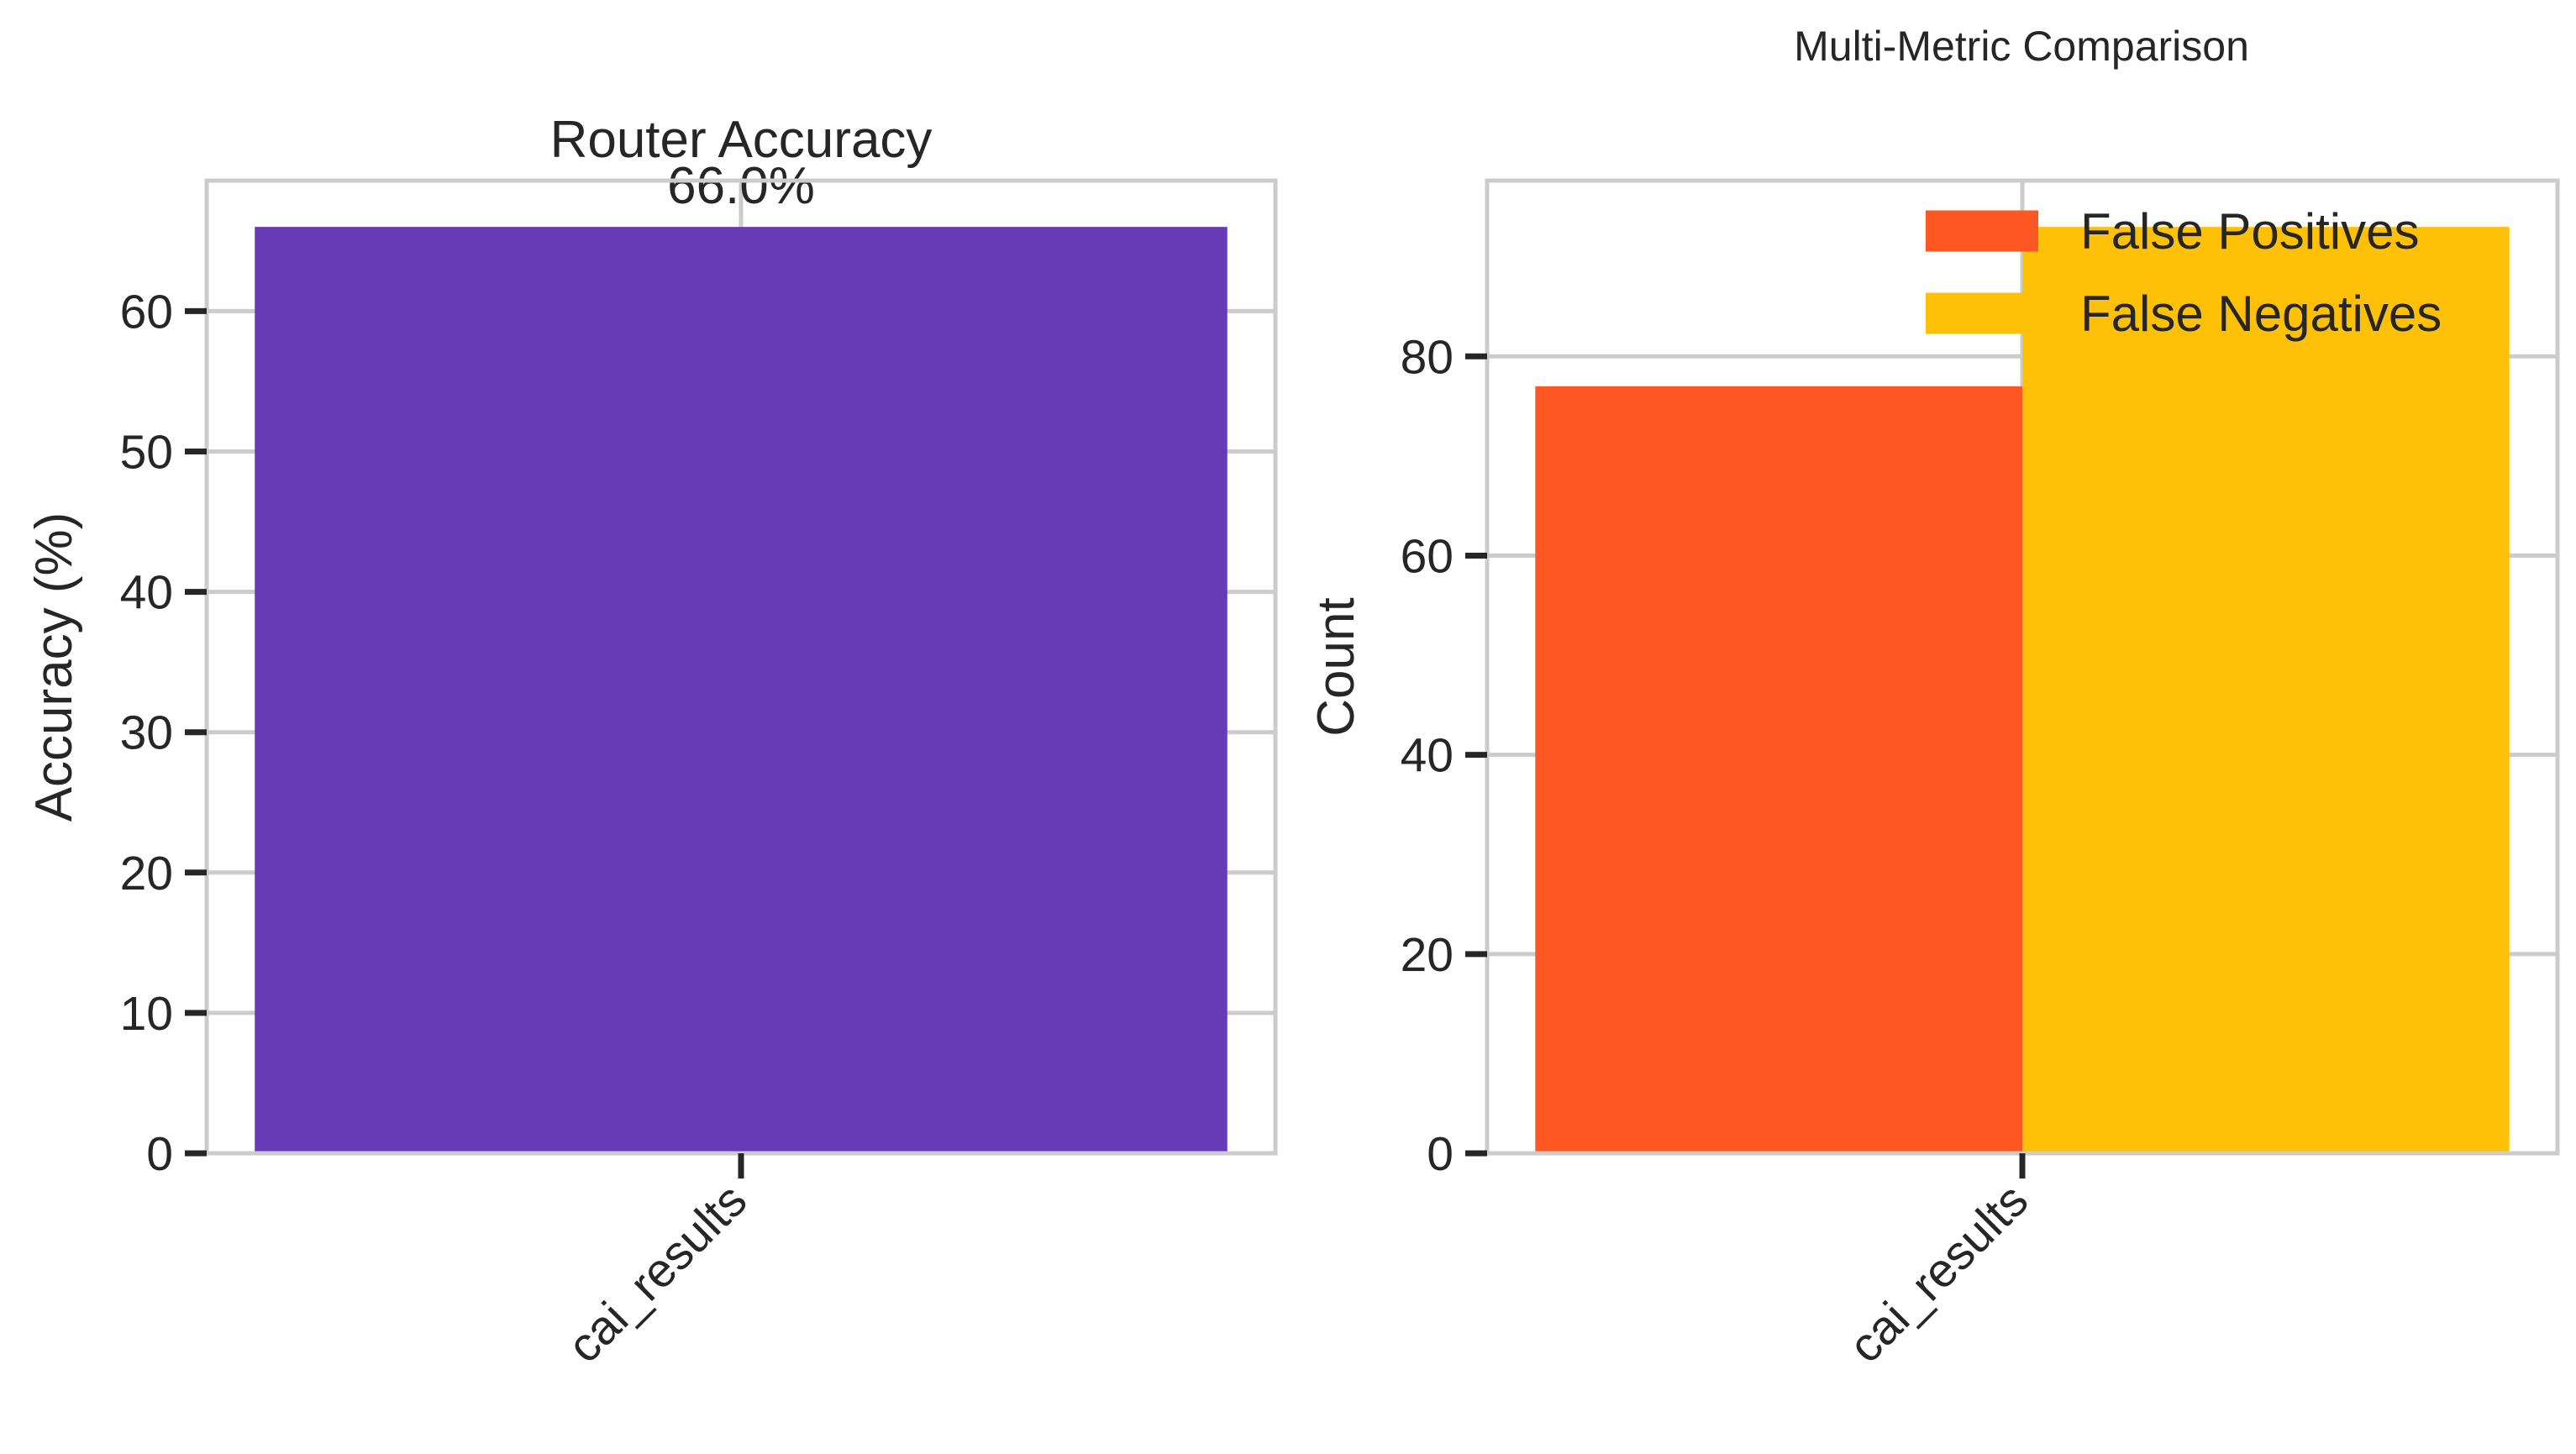 The image size is (2576, 1454). Describe the element at coordinates (1427, 556) in the screenshot. I see `count-y-tick-label: 60` at that location.